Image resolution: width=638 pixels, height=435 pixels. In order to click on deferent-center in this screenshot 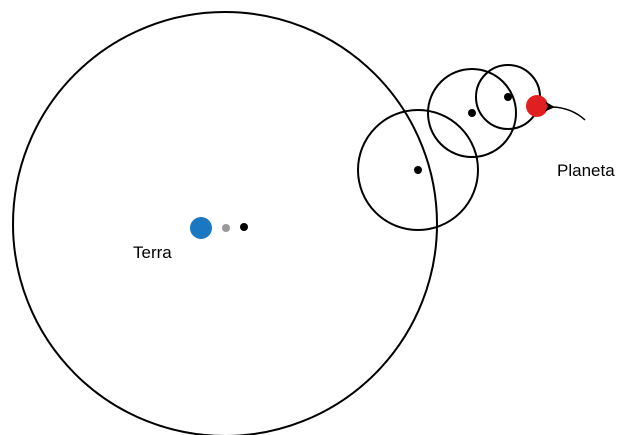, I will do `click(244, 227)`.